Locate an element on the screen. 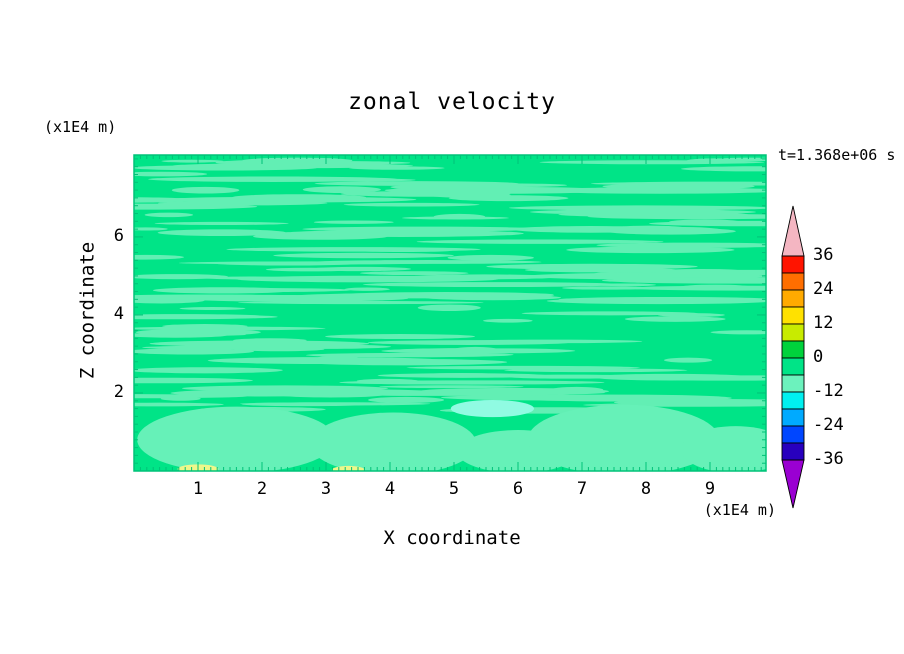 This screenshot has width=904, height=654. y-tick-label: 4 is located at coordinates (118, 314).